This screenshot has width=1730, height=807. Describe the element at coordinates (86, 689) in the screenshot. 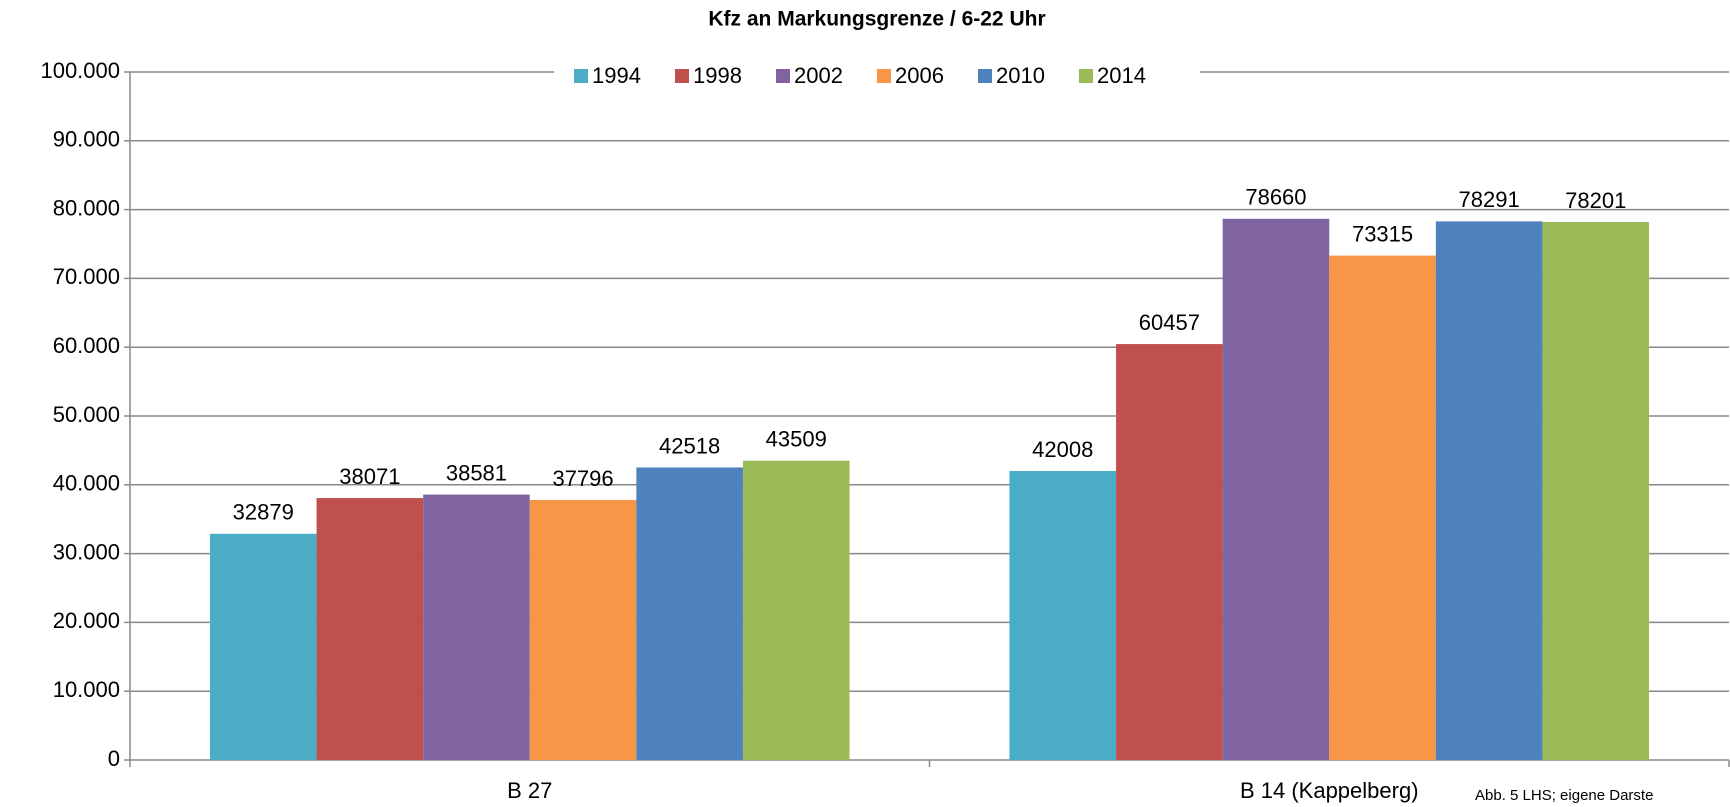

I see `y-tick-label: 10.000` at that location.